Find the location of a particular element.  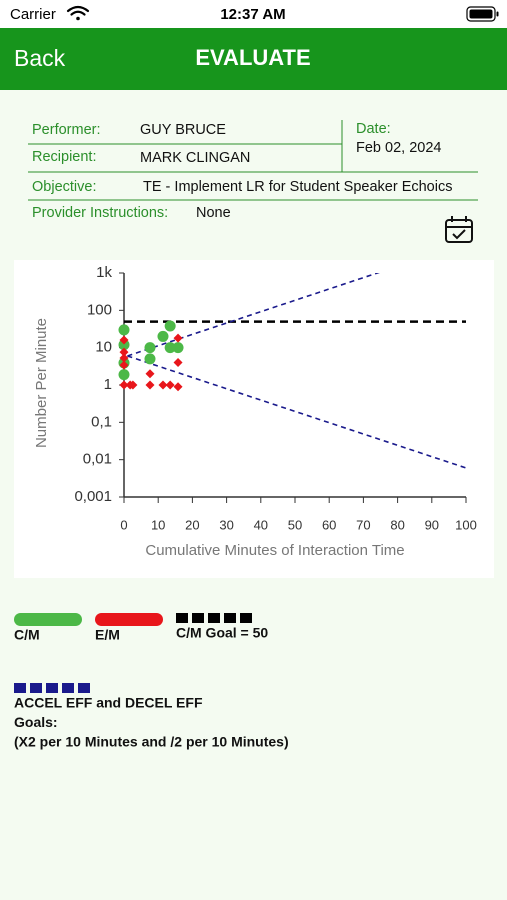

time: 12:37 AM is located at coordinates (252, 14).